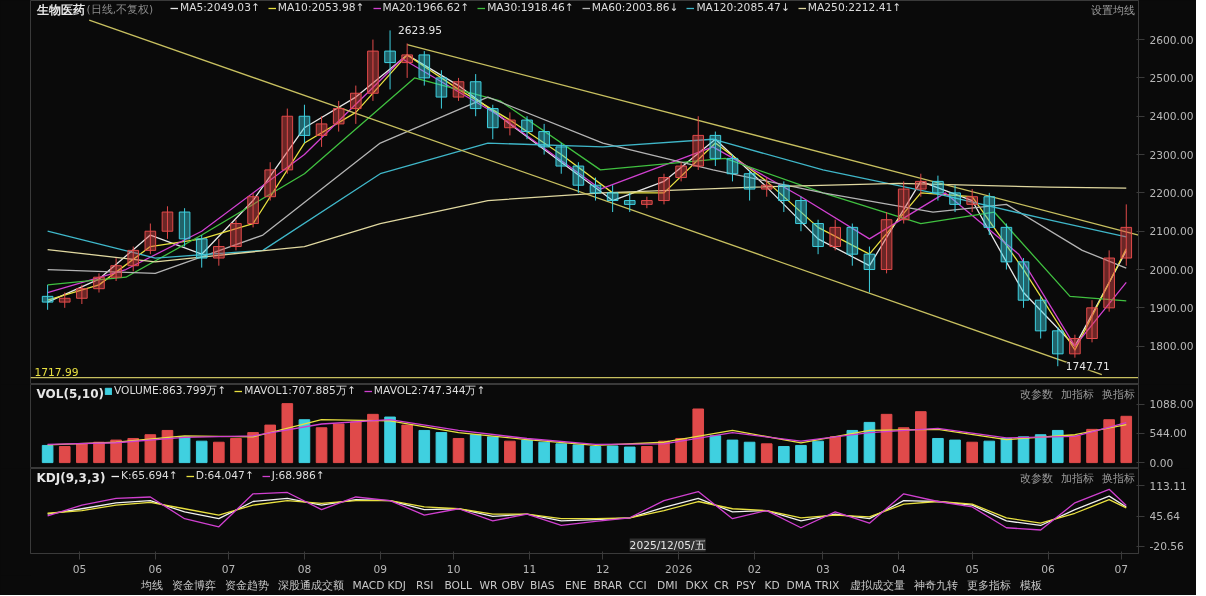 The image size is (1206, 596). What do you see at coordinates (854, 7) in the screenshot?
I see `legend-label: MA250:2212.41↑` at bounding box center [854, 7].